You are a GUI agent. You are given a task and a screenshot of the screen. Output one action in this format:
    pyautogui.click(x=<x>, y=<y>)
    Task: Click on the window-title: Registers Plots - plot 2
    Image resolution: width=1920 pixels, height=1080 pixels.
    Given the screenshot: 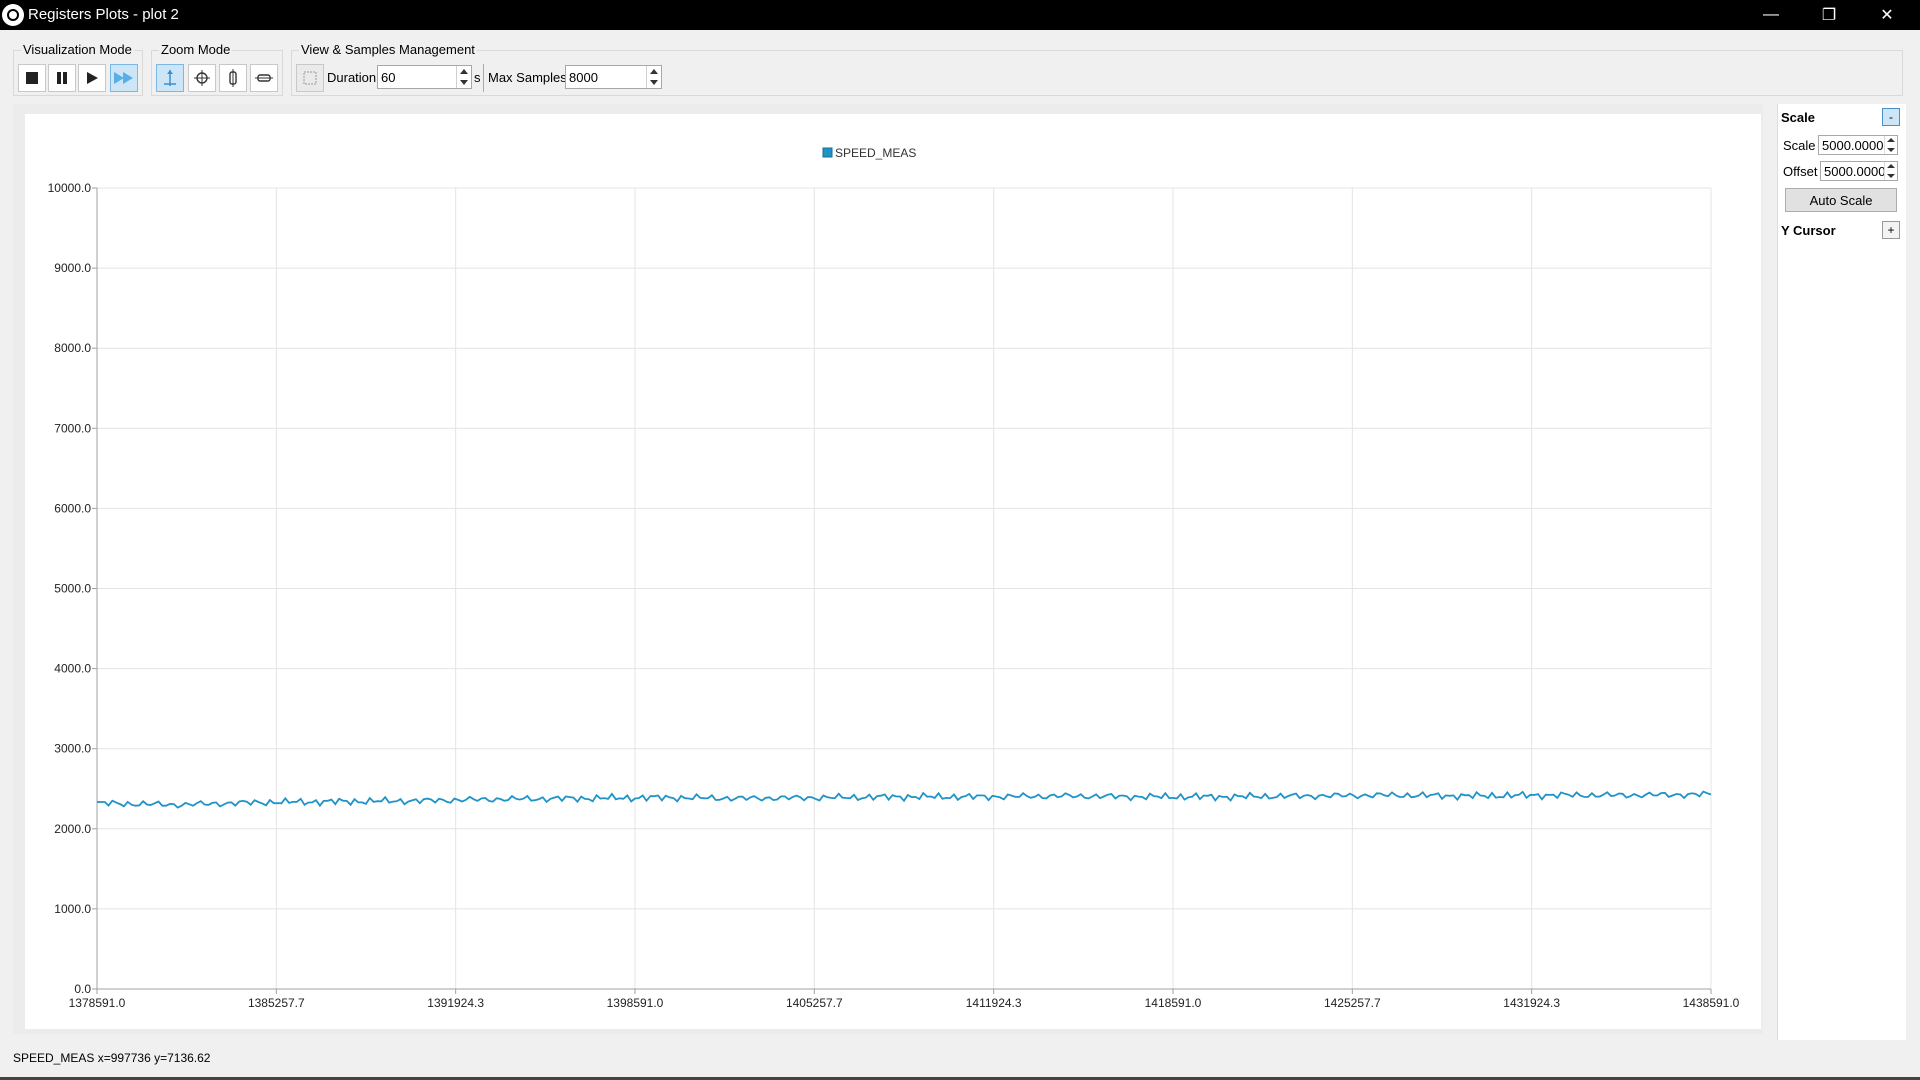 What is the action you would take?
    pyautogui.click(x=103, y=14)
    